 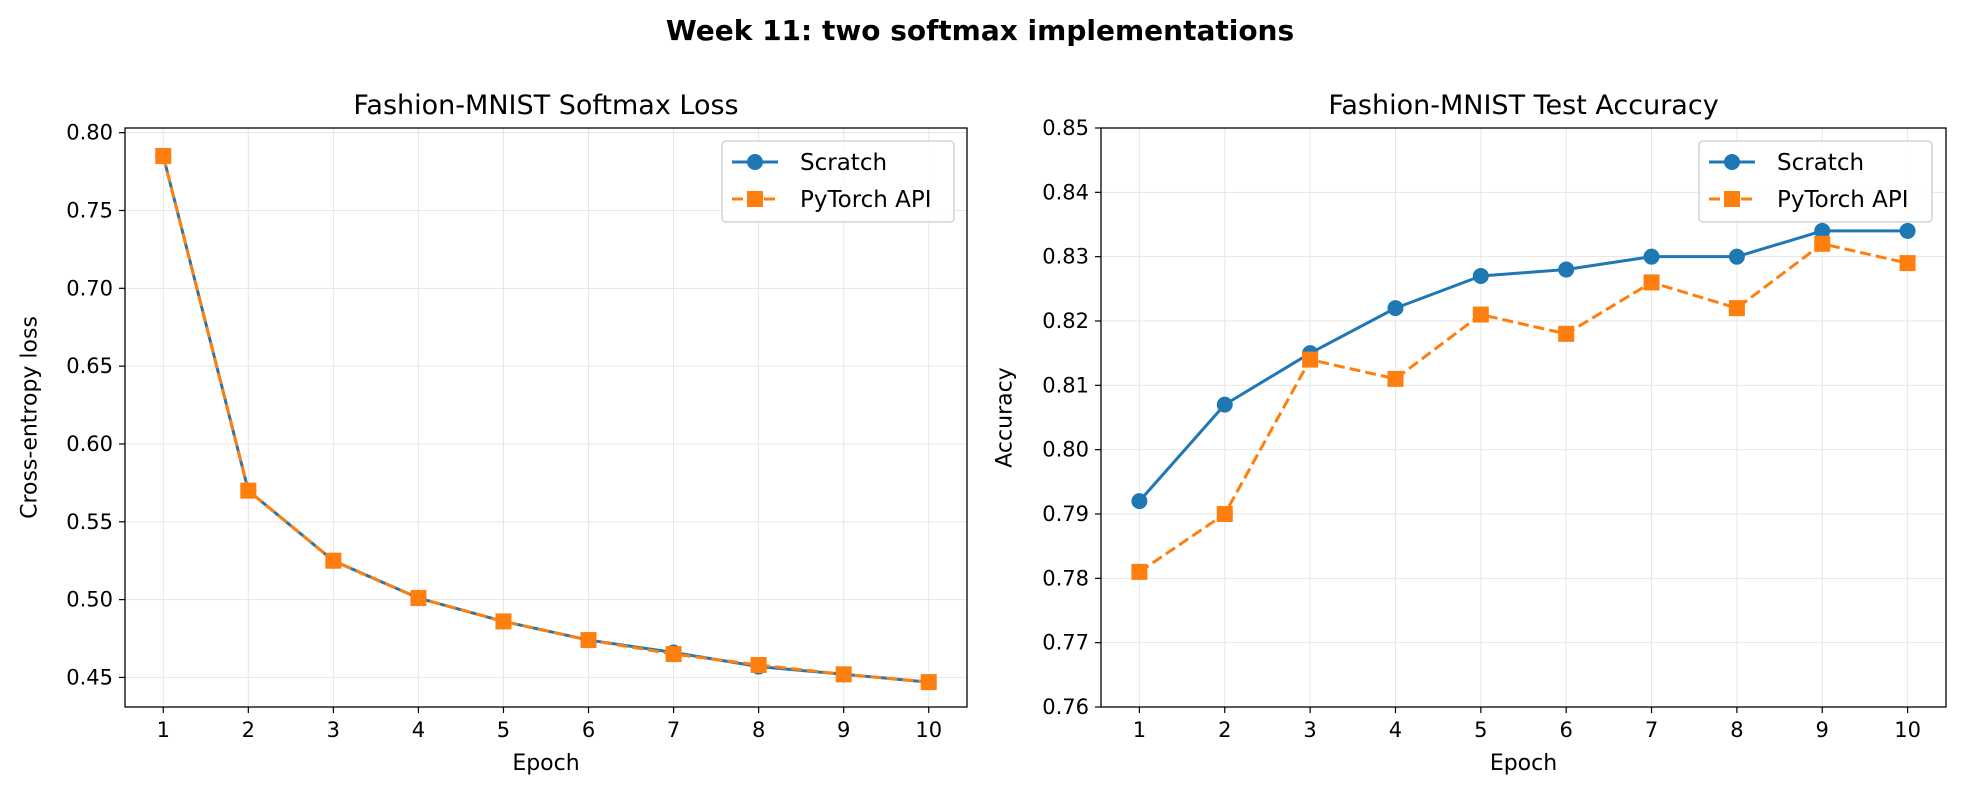 What do you see at coordinates (1065, 385) in the screenshot?
I see `accuracy-y-tick-label-6: 0.81` at bounding box center [1065, 385].